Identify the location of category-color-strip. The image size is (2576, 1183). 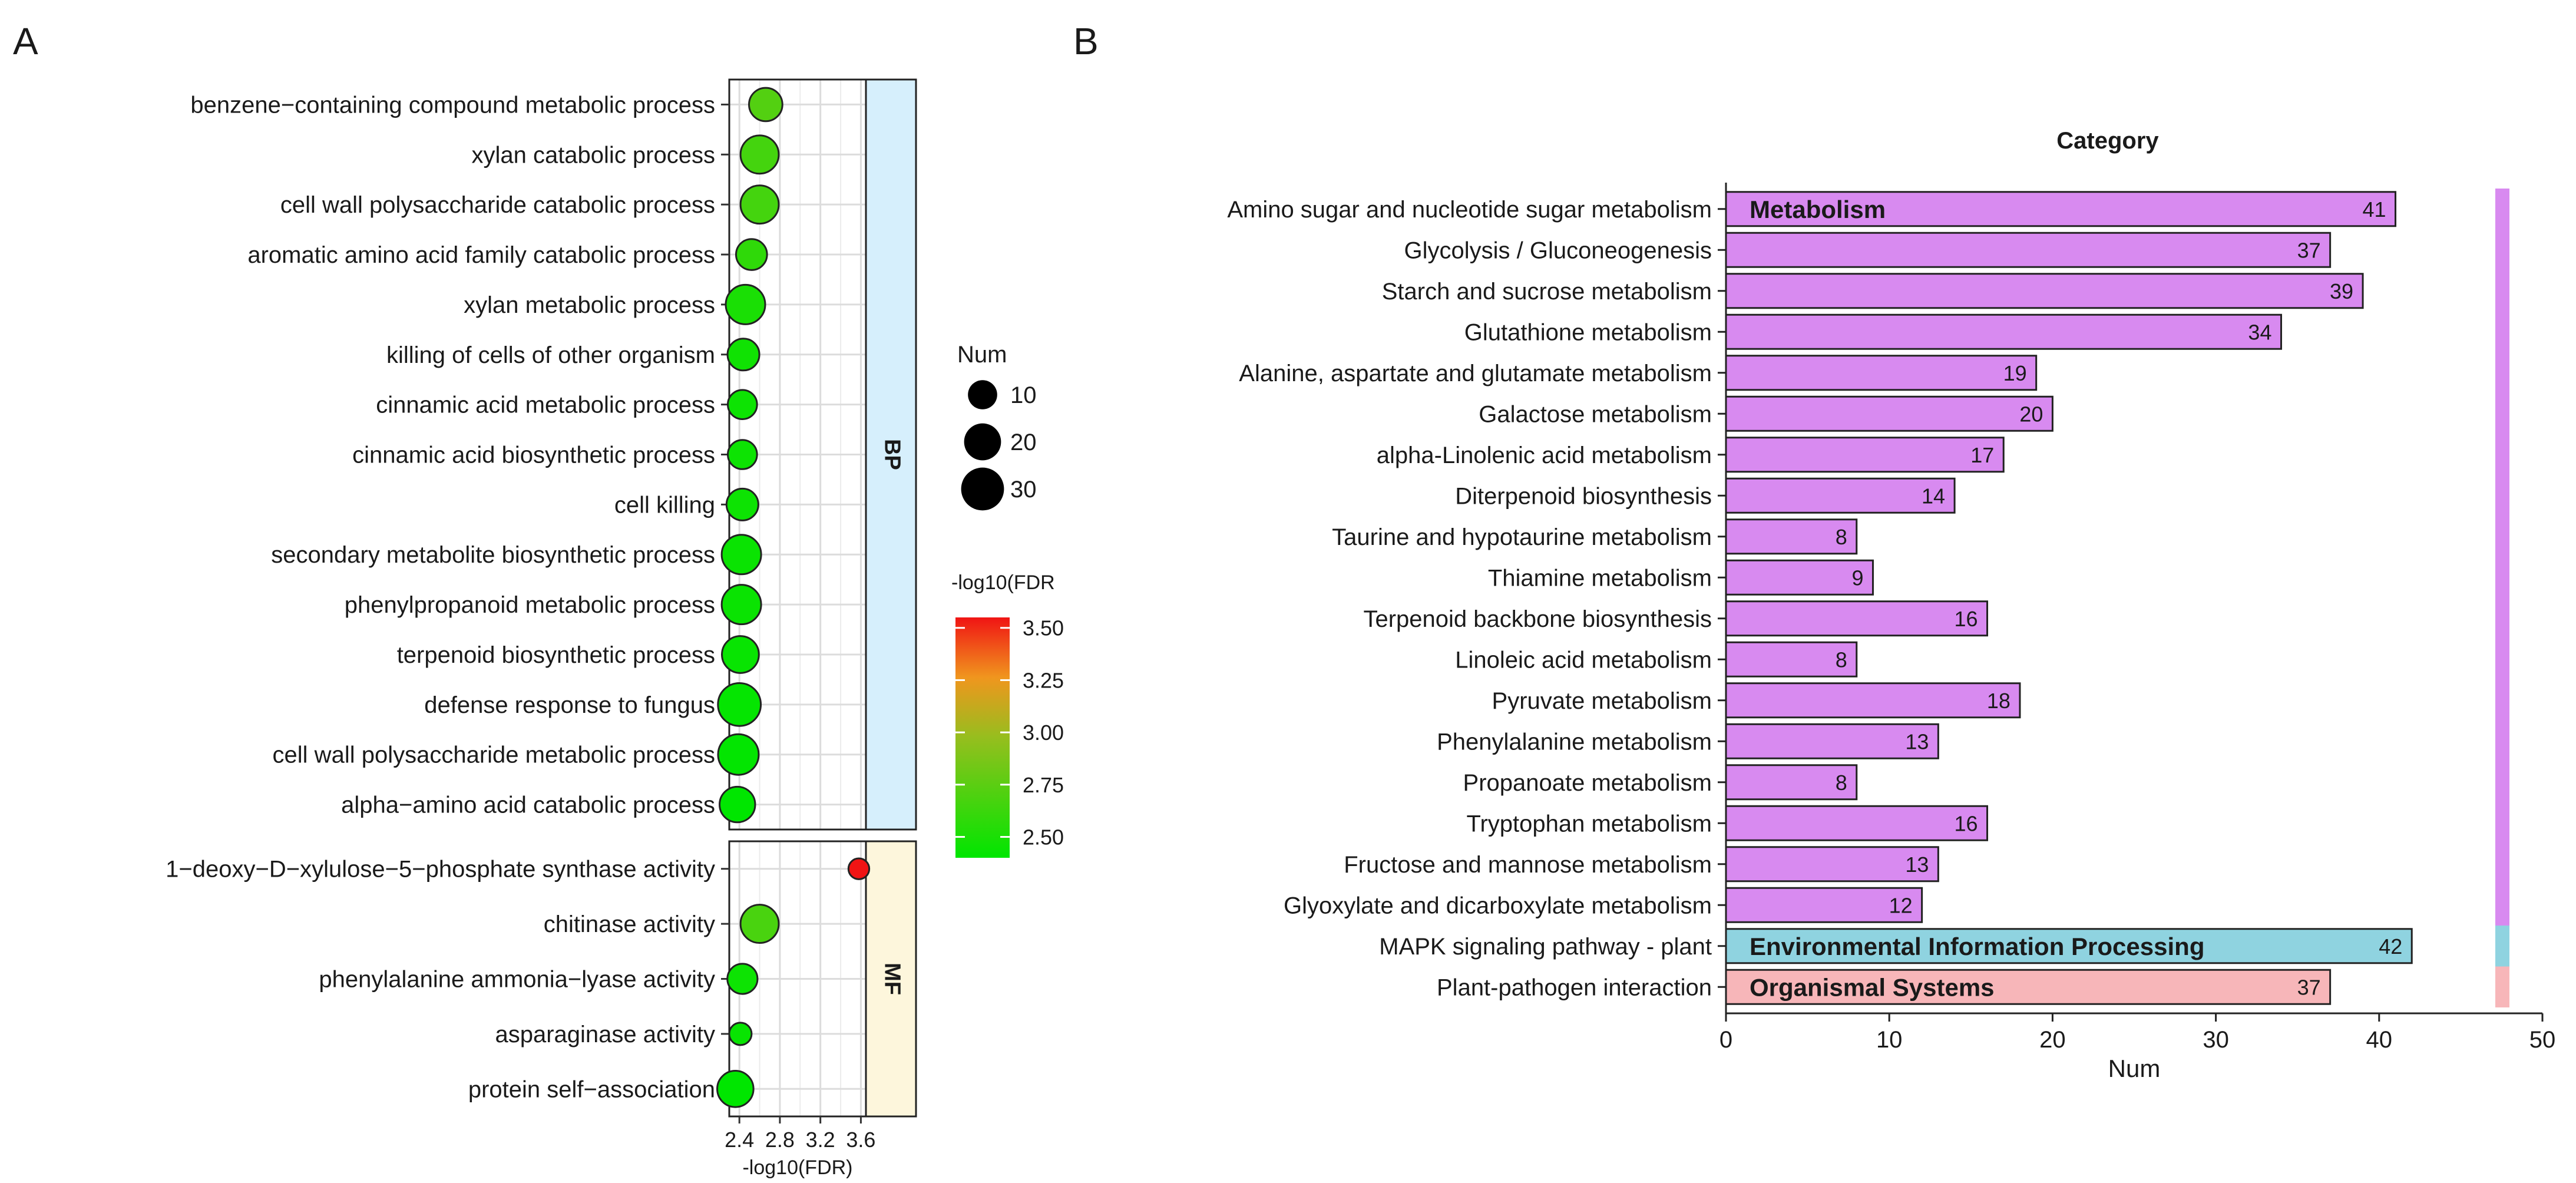
(2502, 598).